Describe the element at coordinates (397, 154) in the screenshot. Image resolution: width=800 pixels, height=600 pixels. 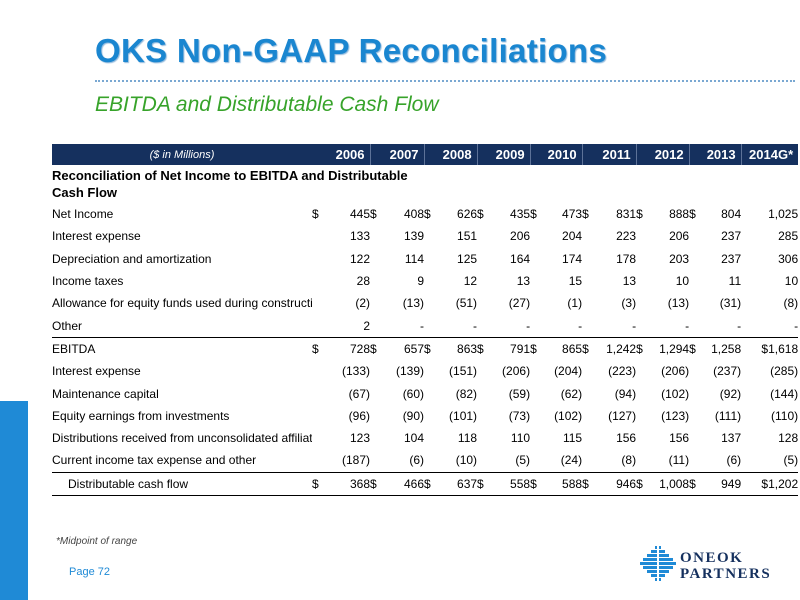
I see `year-header: 2007` at that location.